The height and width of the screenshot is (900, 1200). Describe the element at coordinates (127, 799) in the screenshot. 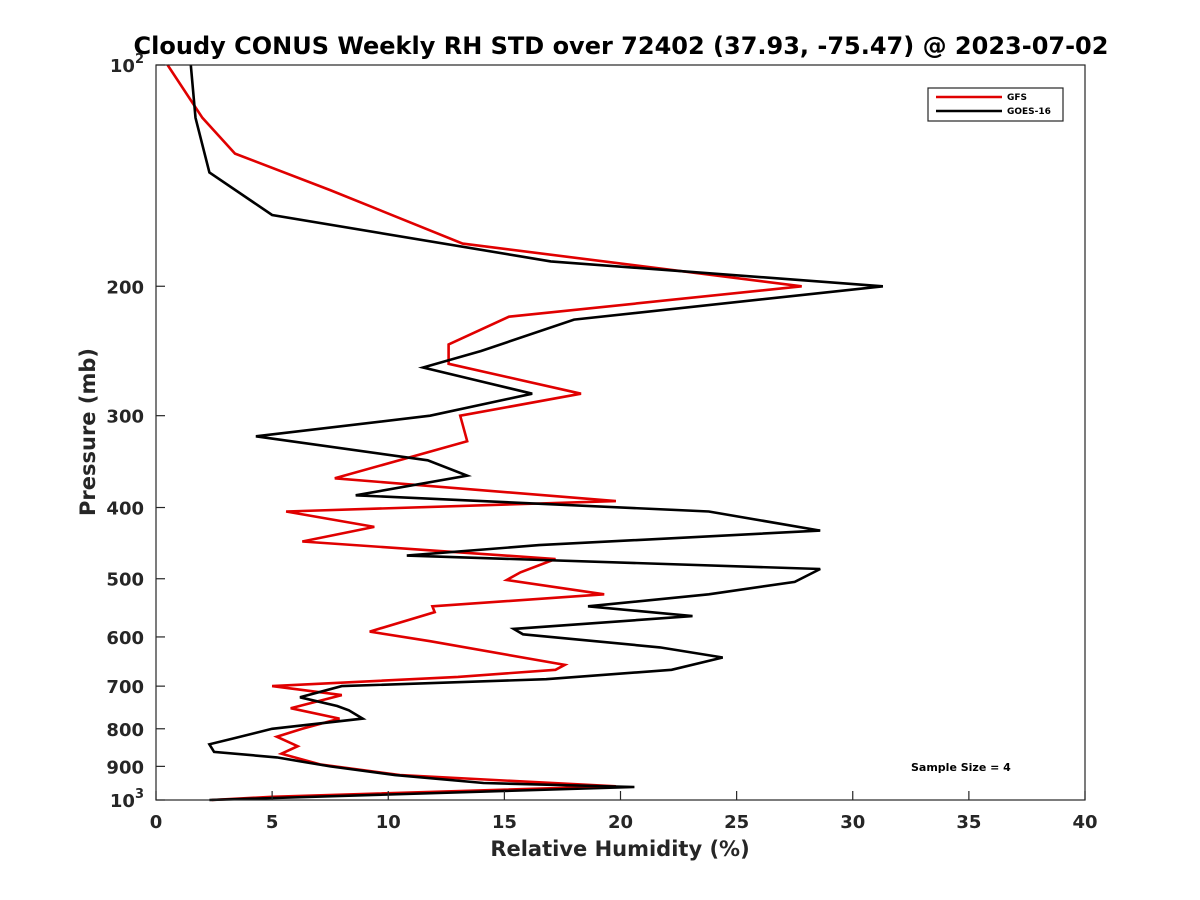

I see `y-tick-label: 10³` at that location.